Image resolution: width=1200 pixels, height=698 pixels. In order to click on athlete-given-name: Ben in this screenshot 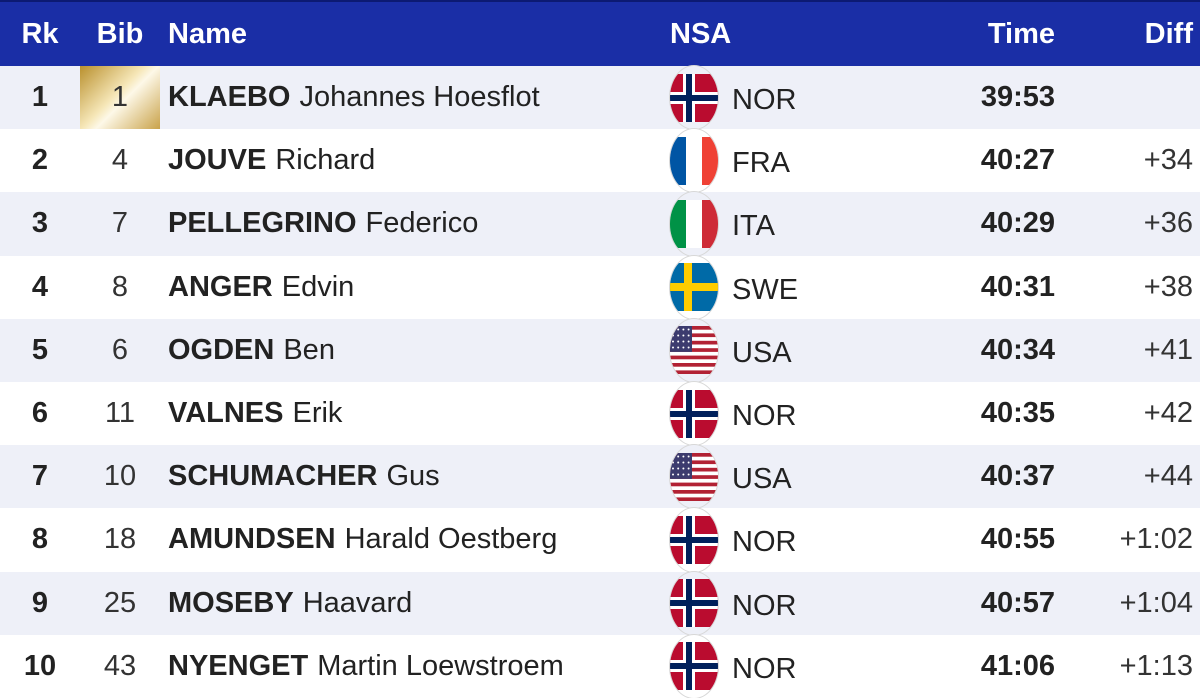, I will do `click(309, 349)`.